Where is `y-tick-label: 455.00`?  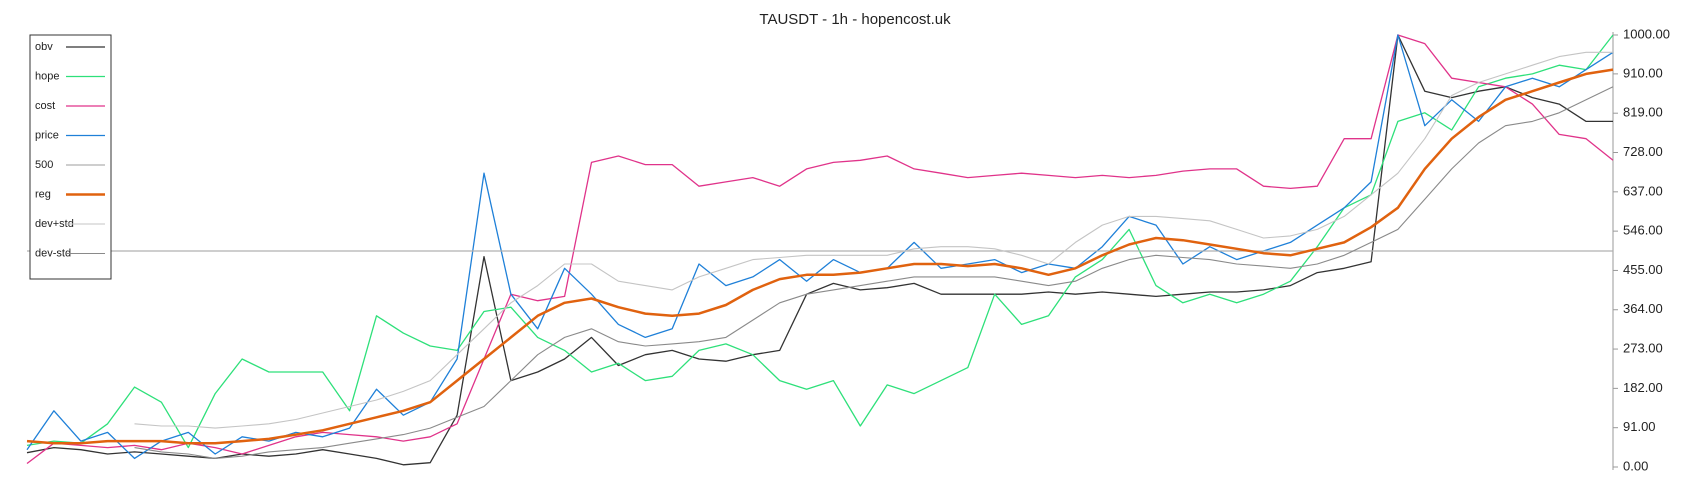 y-tick-label: 455.00 is located at coordinates (1643, 269).